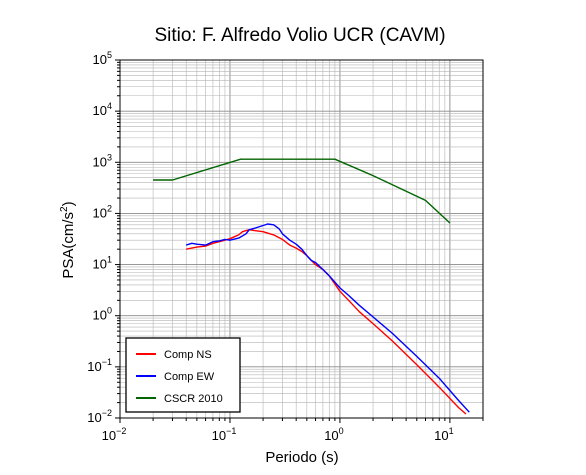 This screenshot has height=475, width=586. What do you see at coordinates (102, 160) in the screenshot?
I see `y-tick-label: 10³` at bounding box center [102, 160].